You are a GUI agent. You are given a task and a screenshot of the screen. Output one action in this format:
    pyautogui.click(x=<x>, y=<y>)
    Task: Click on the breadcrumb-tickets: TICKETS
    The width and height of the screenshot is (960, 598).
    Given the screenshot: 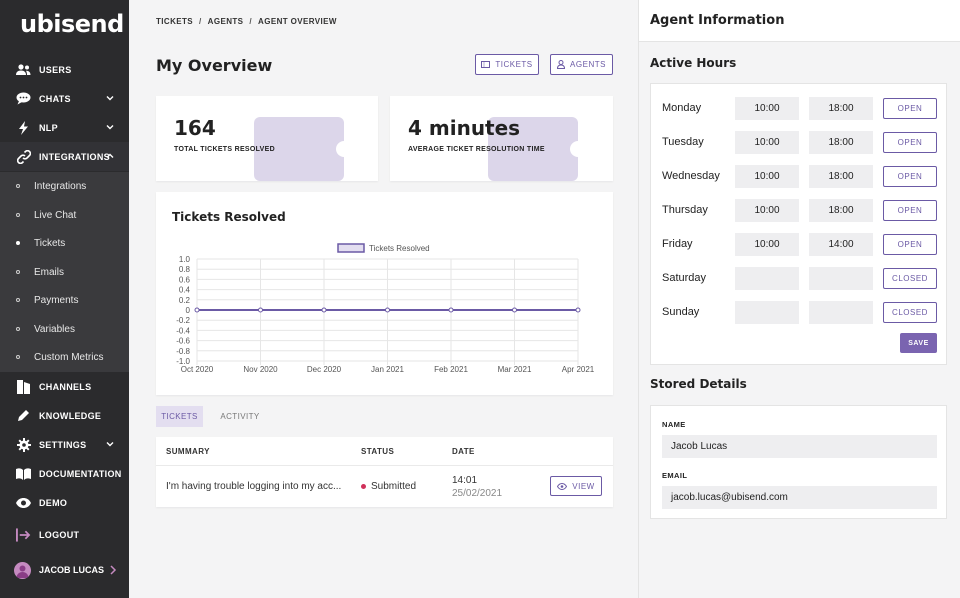 What is the action you would take?
    pyautogui.click(x=175, y=21)
    